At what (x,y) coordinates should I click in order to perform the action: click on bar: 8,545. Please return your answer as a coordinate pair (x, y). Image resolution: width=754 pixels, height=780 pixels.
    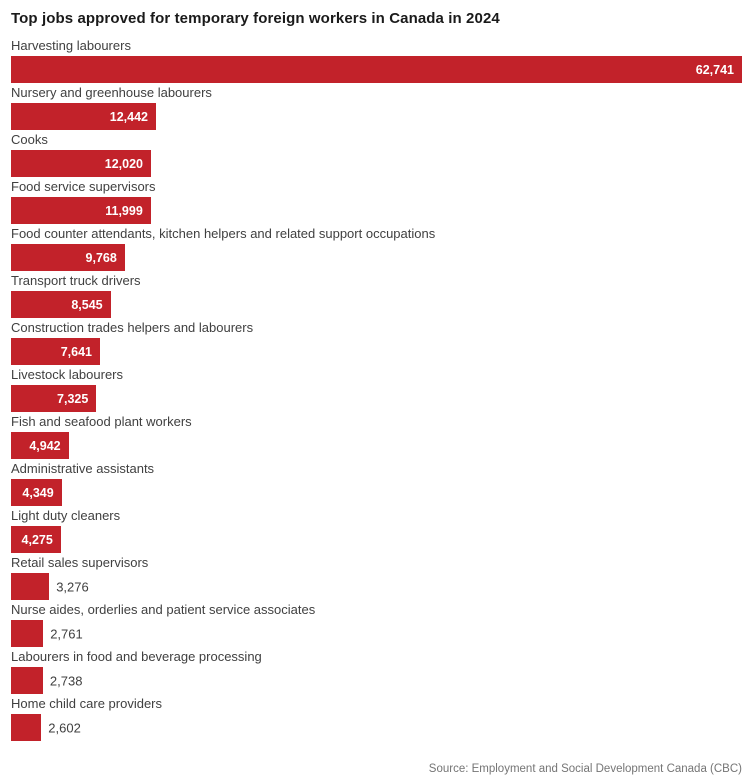
    Looking at the image, I should click on (61, 304).